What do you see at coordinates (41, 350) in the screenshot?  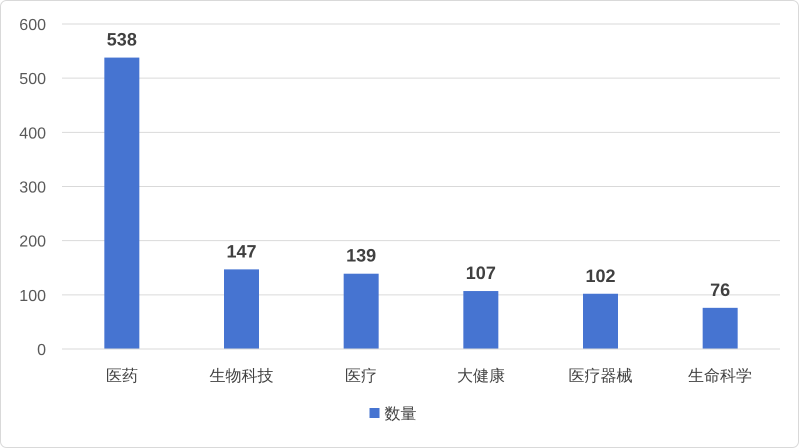 I see `y-tick-label: 0` at bounding box center [41, 350].